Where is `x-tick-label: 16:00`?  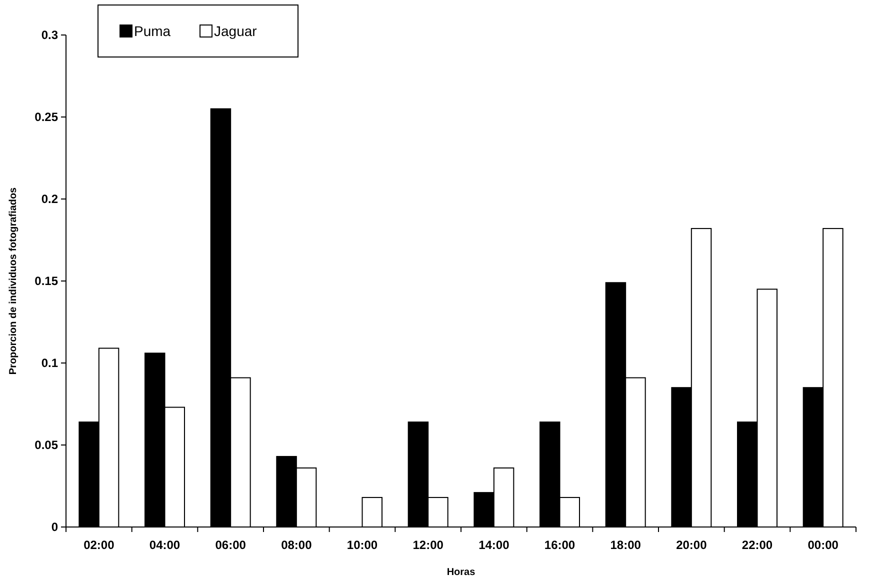
x-tick-label: 16:00 is located at coordinates (560, 545).